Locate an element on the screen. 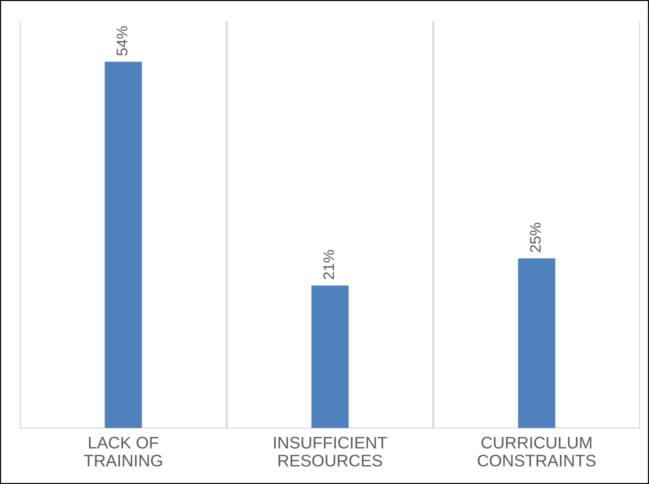 This screenshot has width=649, height=484. data-label: 25% is located at coordinates (535, 237).